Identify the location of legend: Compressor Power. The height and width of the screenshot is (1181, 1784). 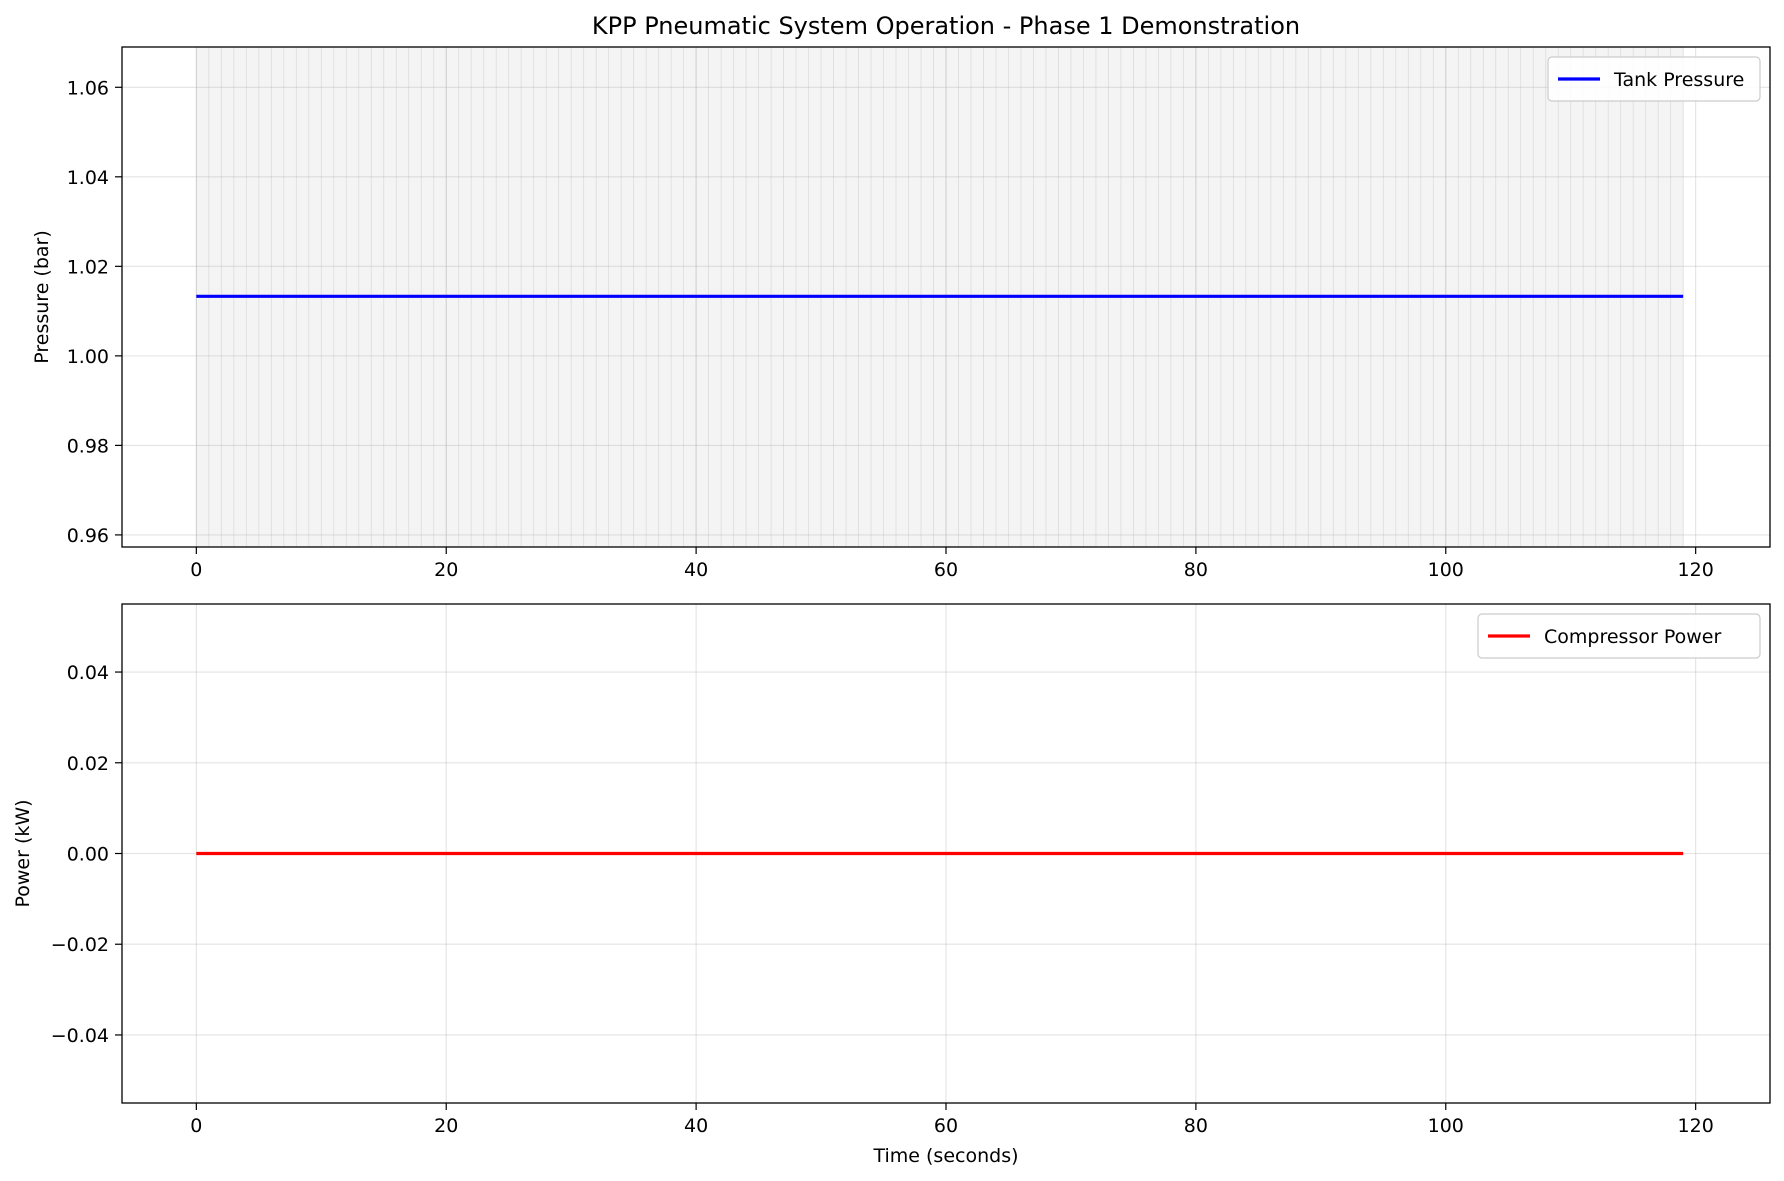
(1619, 636).